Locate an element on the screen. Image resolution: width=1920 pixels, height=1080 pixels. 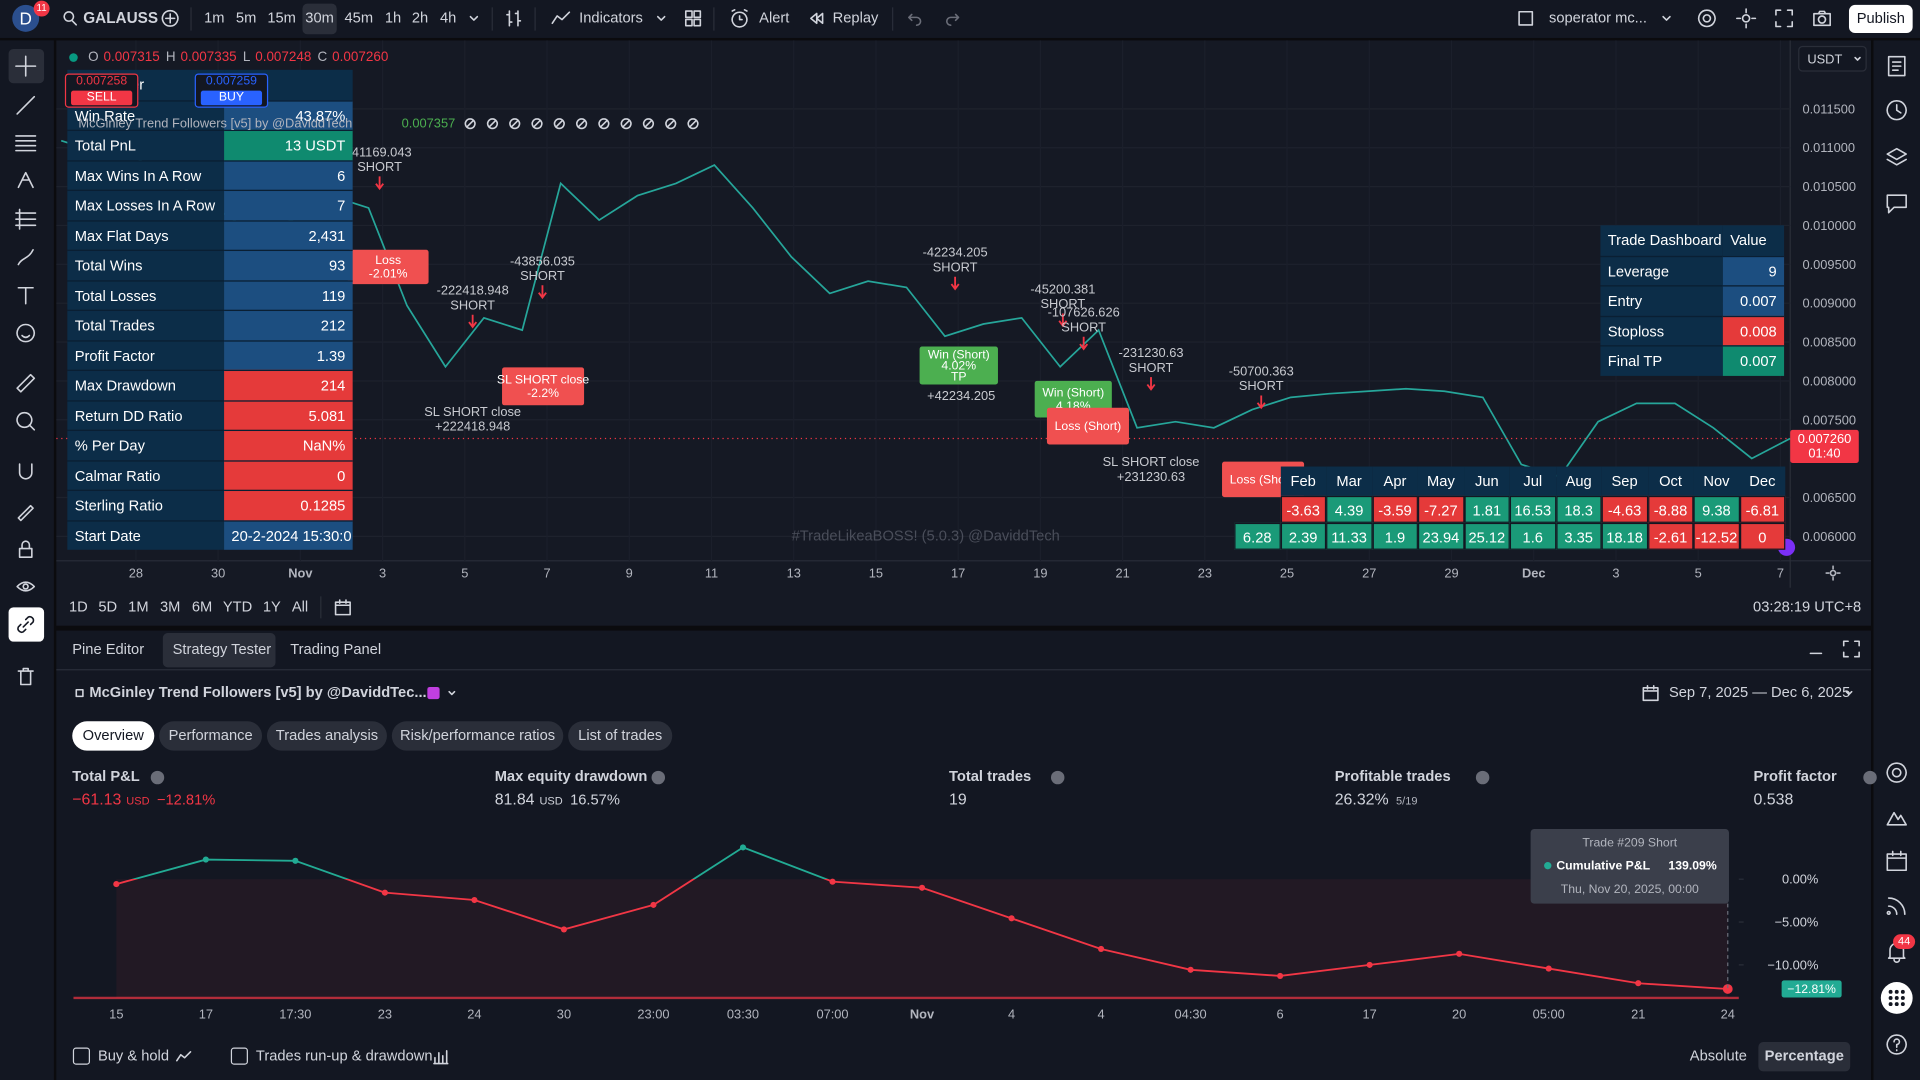
month-header: Dec is located at coordinates (1762, 481).